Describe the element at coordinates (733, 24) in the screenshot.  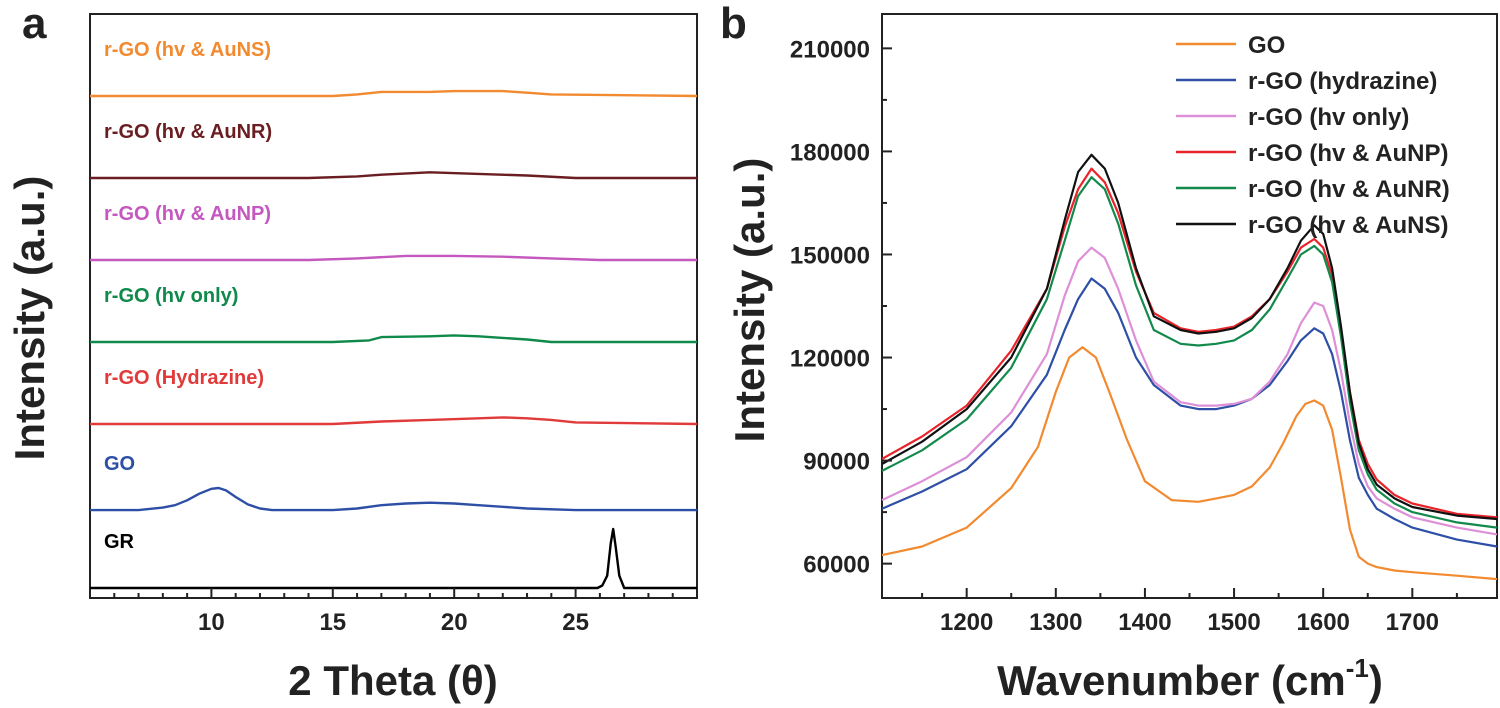
I see `panel-b-label: b` at that location.